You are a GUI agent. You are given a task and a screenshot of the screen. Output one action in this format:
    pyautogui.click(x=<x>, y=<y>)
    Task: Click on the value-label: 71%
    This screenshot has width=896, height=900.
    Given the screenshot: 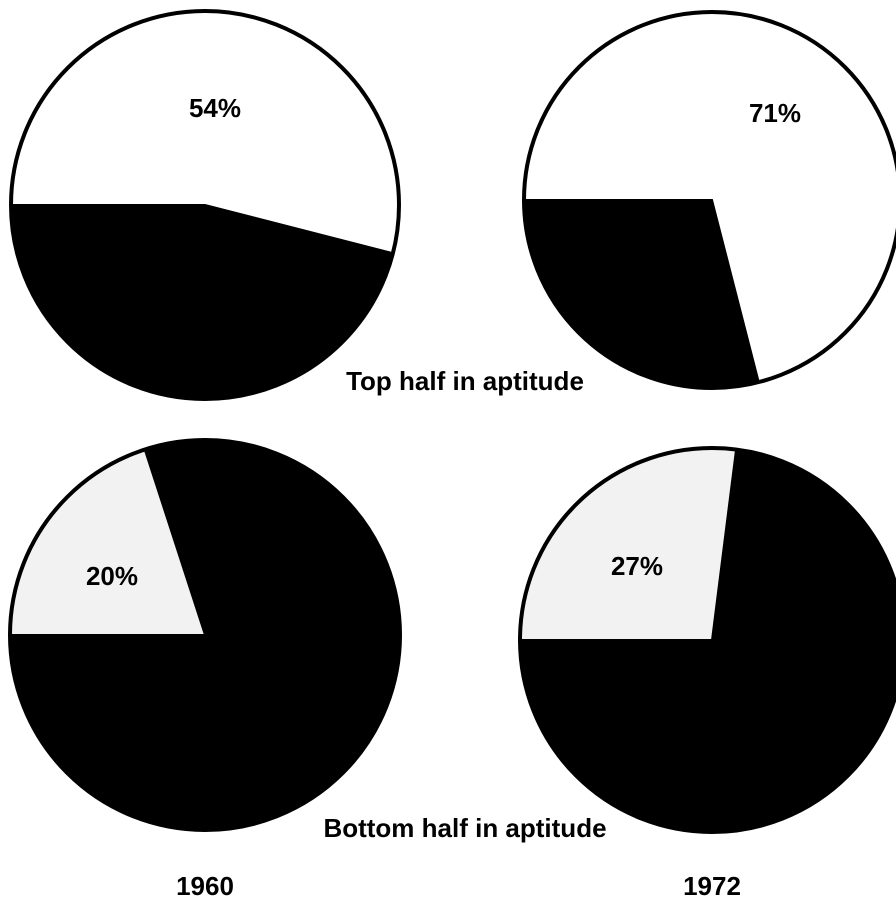 What is the action you would take?
    pyautogui.click(x=775, y=113)
    